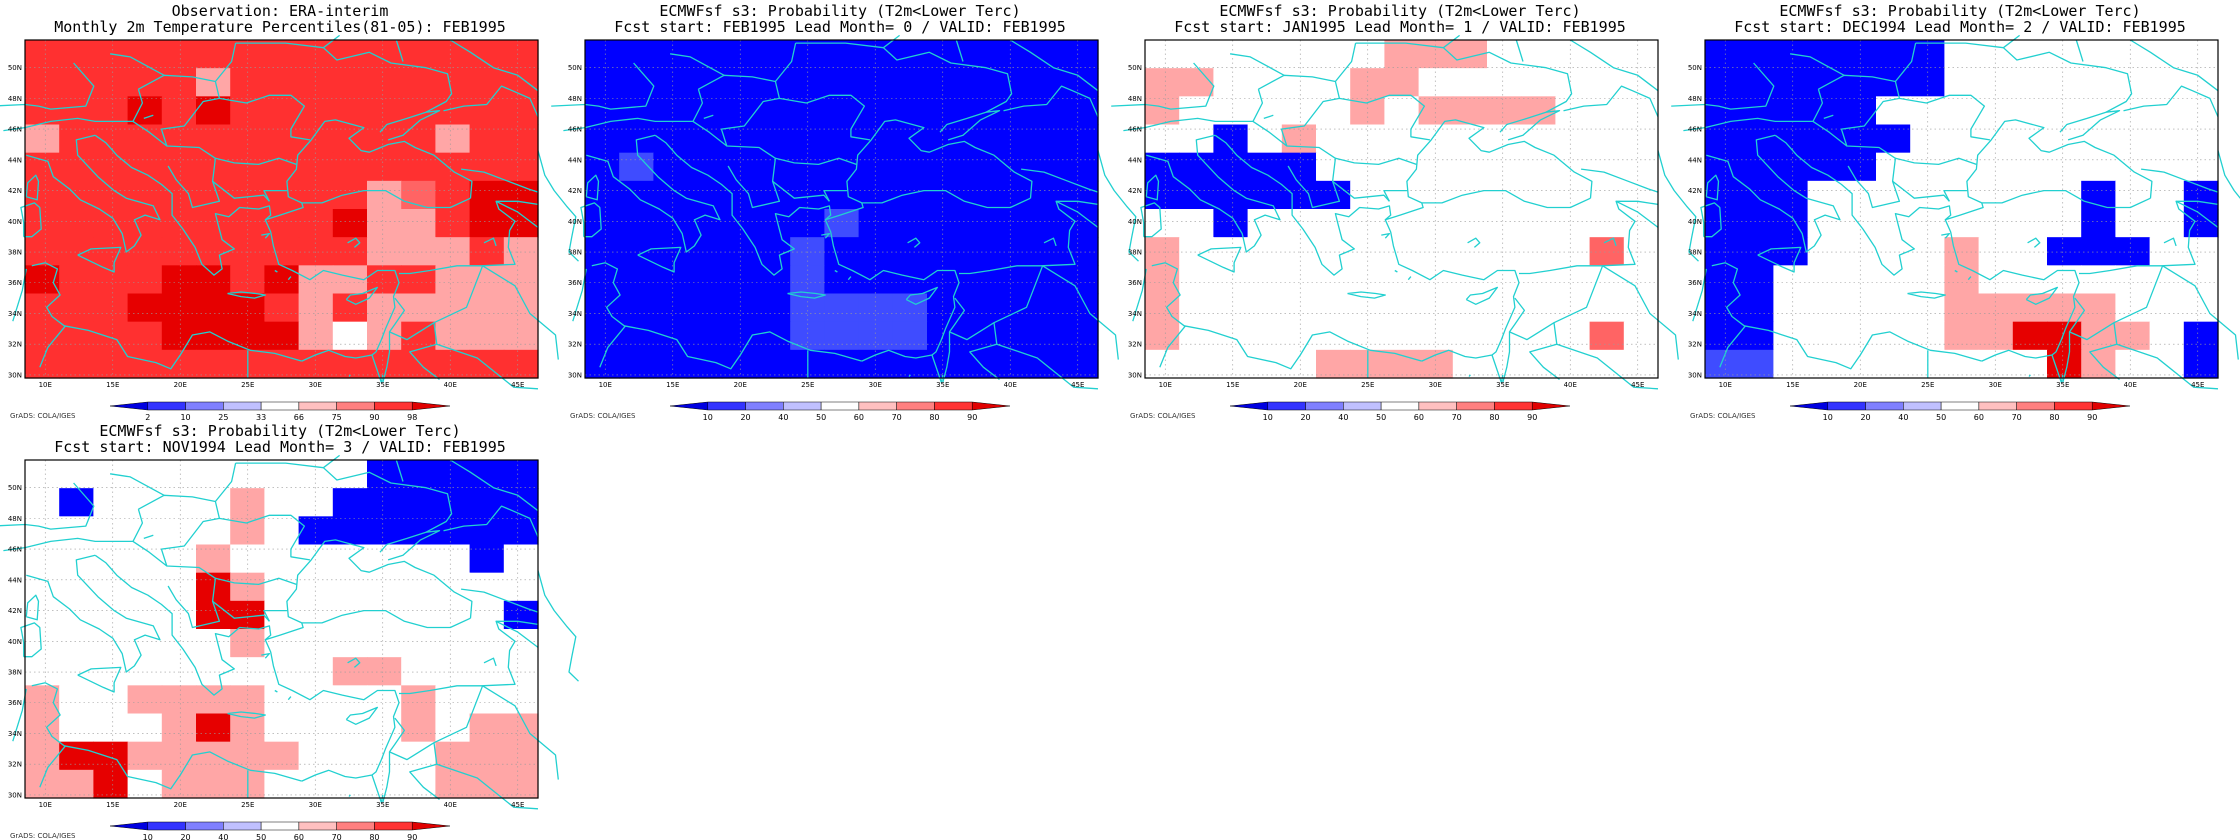 The width and height of the screenshot is (2240, 840). Describe the element at coordinates (1135, 130) in the screenshot. I see `lat-tick-label: 46N` at that location.